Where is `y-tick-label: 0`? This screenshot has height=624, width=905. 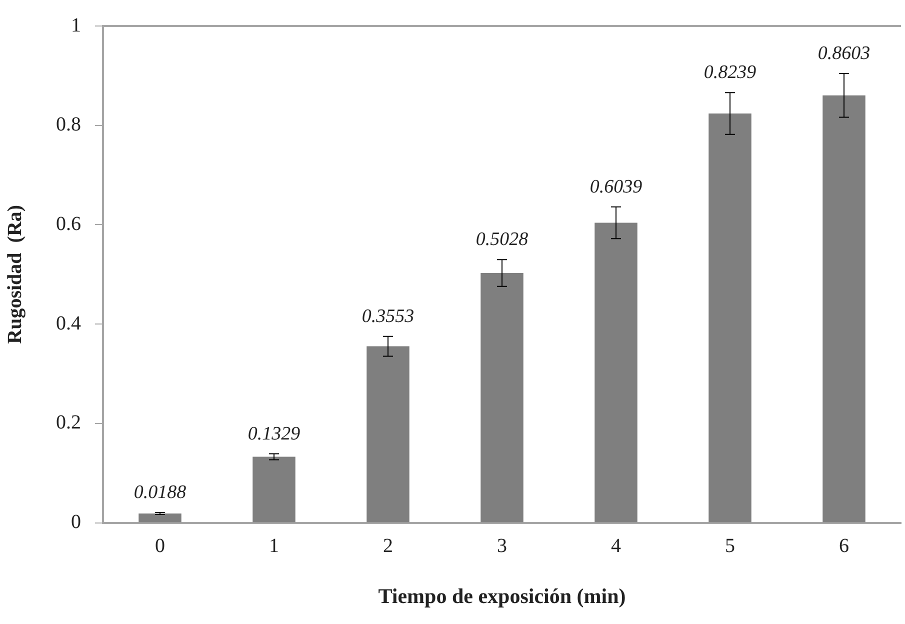
y-tick-label: 0 is located at coordinates (76, 522).